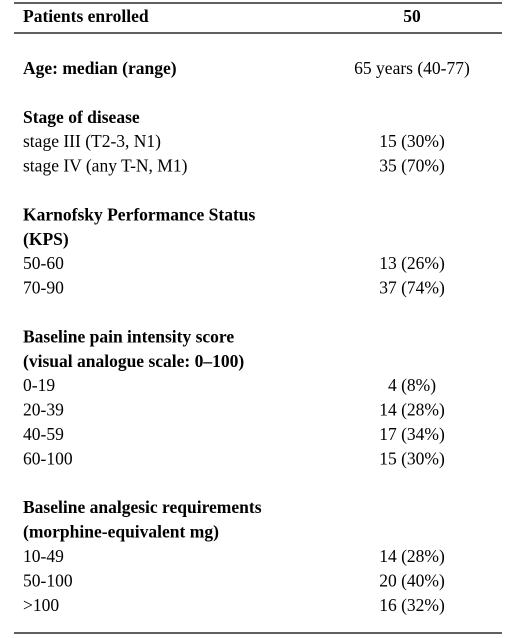 Image resolution: width=519 pixels, height=638 pixels. What do you see at coordinates (43, 556) in the screenshot?
I see `row-label: 10-49` at bounding box center [43, 556].